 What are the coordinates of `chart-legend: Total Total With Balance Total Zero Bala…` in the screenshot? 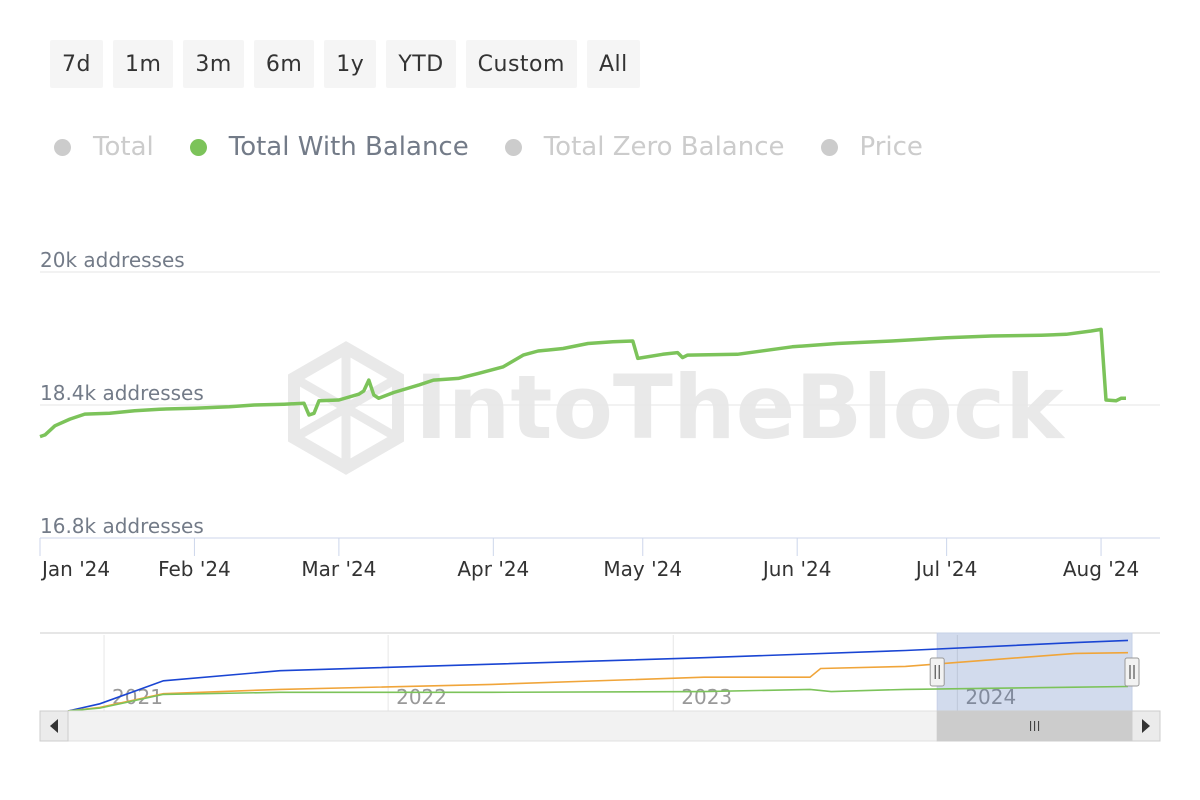 It's located at (506, 147).